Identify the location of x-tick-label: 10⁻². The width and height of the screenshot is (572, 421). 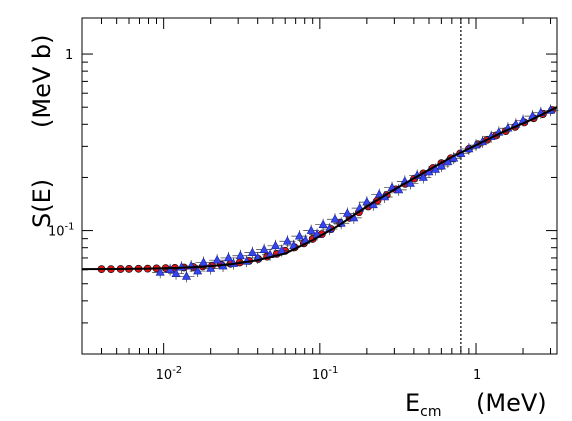
(169, 374).